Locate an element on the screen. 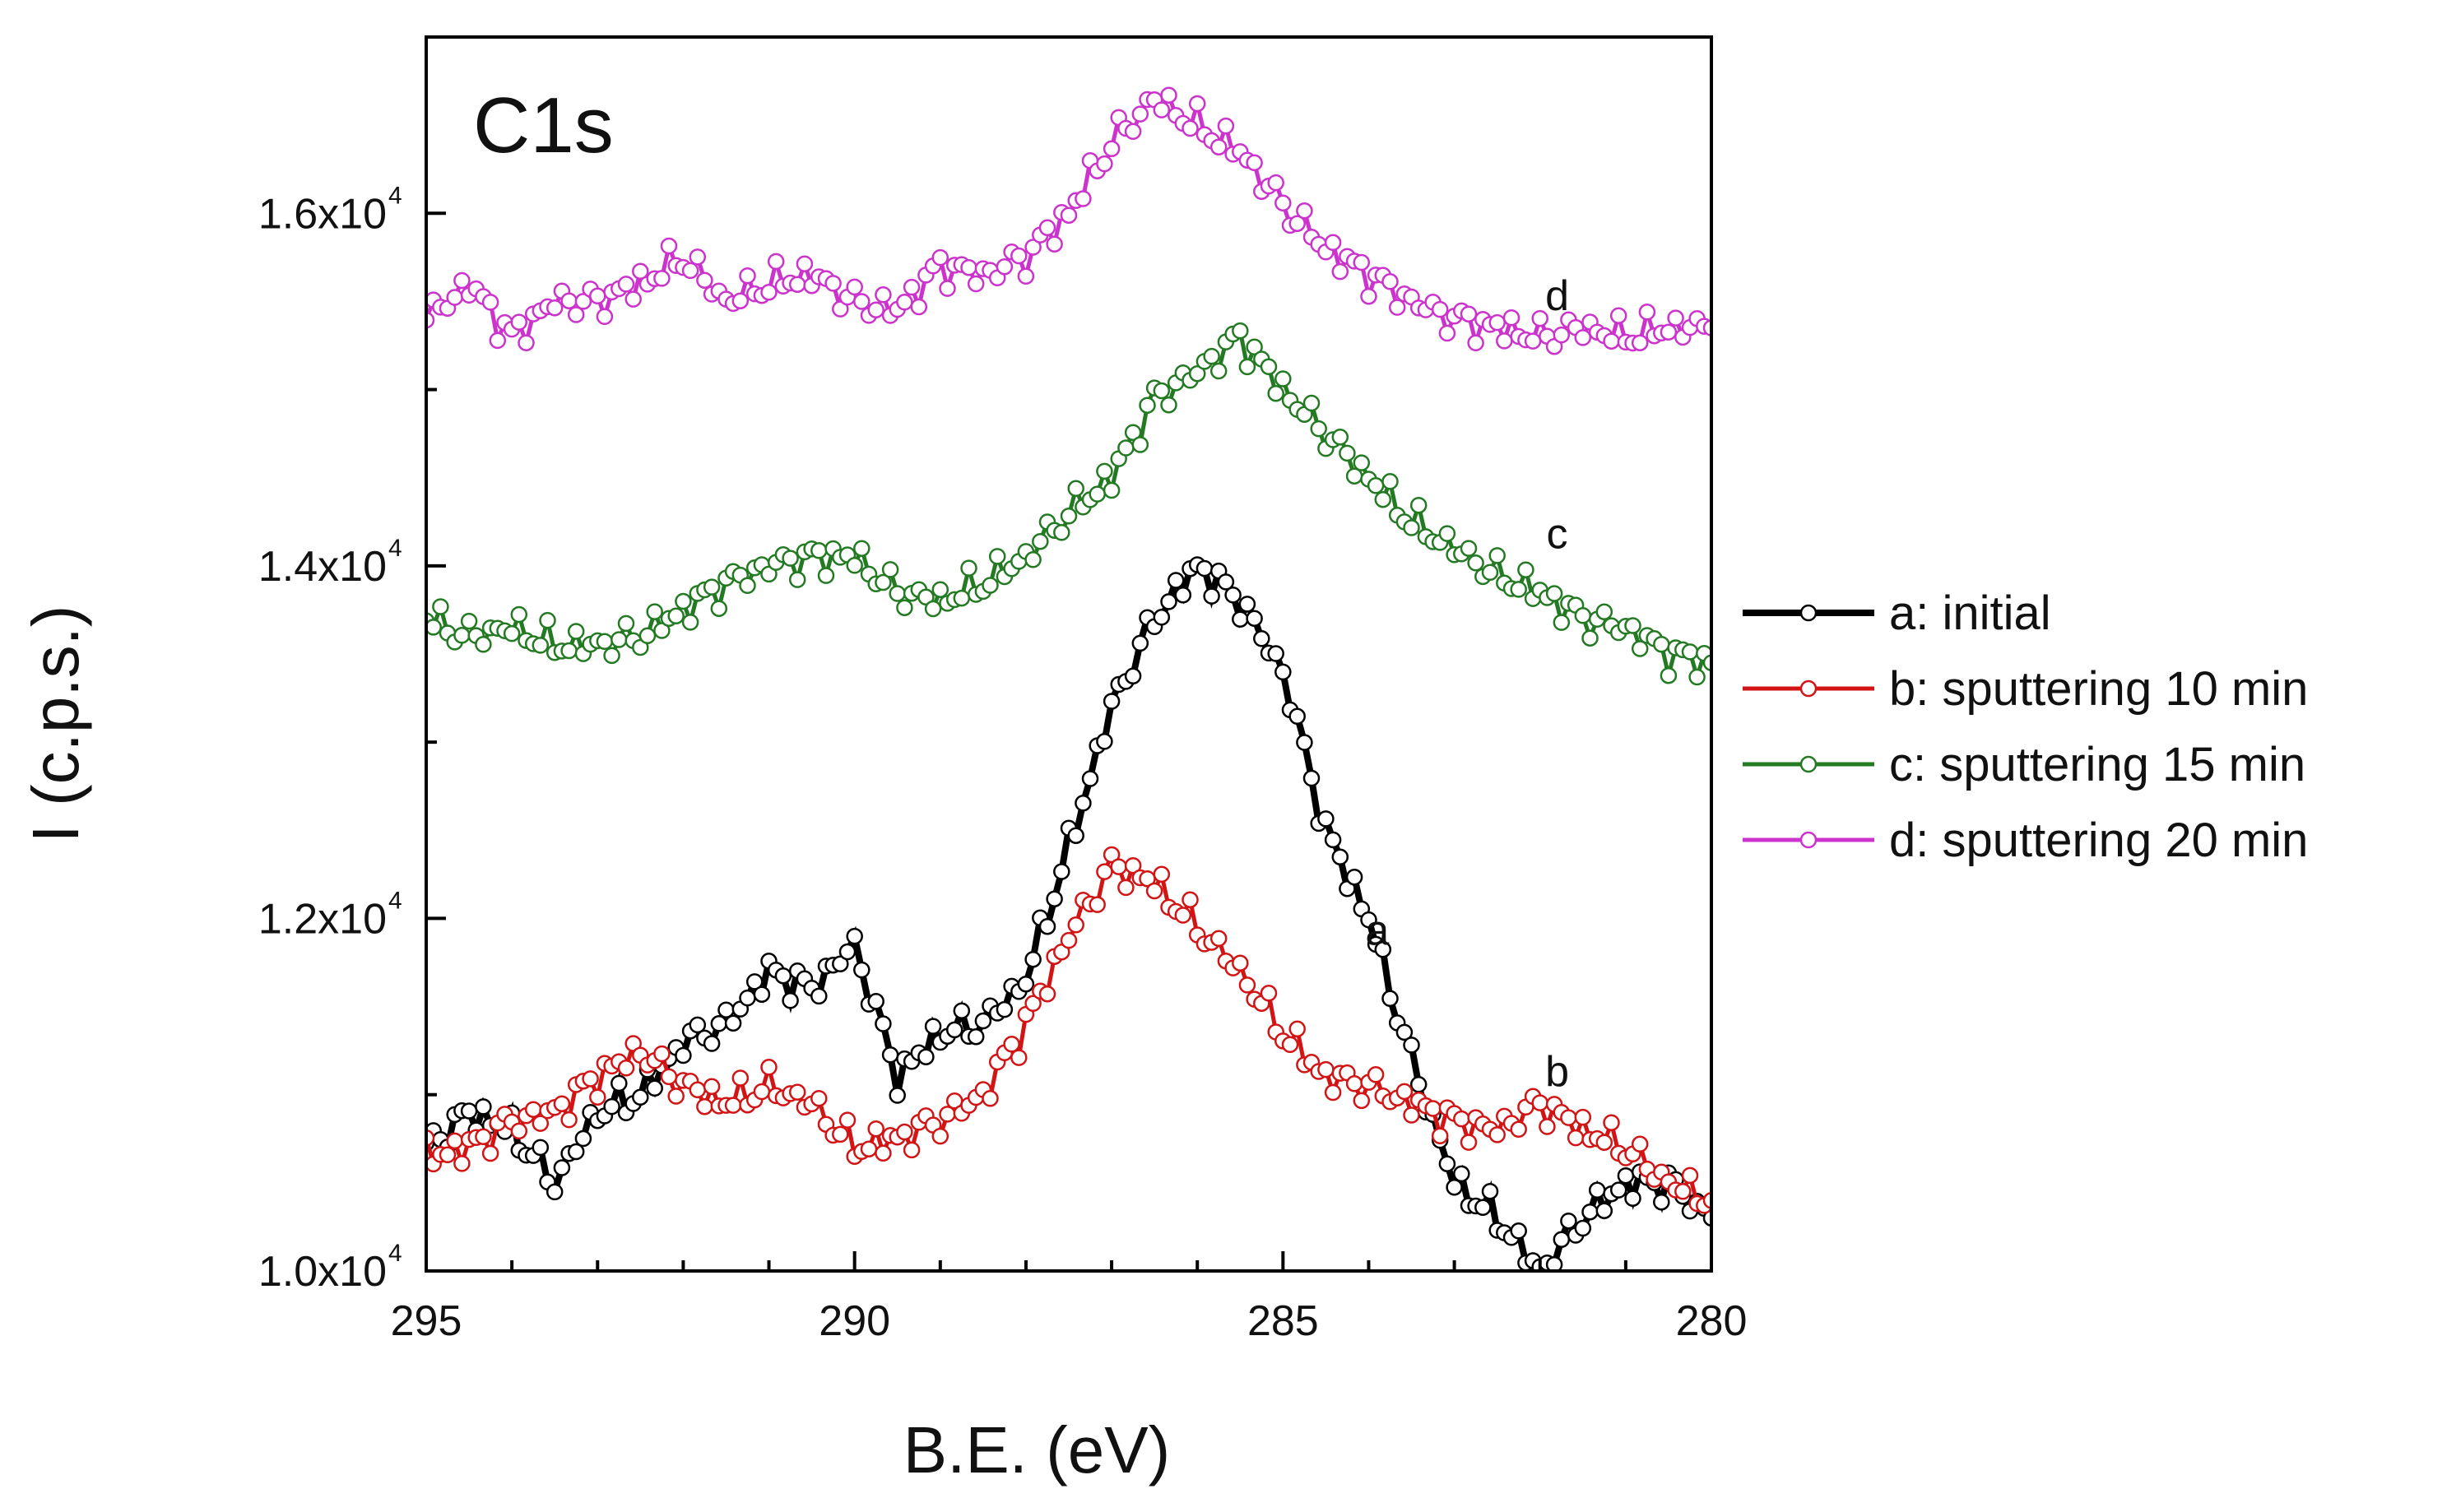 The image size is (2456, 1512). chart-title: C1s is located at coordinates (543, 125).